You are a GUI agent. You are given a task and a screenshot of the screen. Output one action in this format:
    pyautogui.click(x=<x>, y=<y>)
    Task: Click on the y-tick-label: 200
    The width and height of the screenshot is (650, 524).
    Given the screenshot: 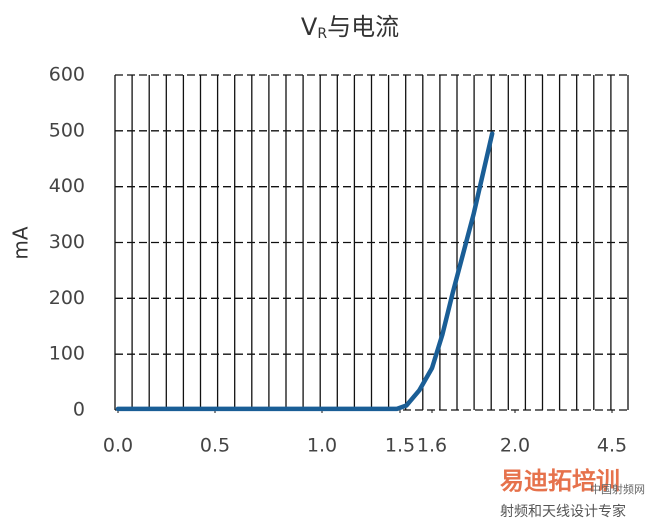 What is the action you would take?
    pyautogui.click(x=67, y=298)
    